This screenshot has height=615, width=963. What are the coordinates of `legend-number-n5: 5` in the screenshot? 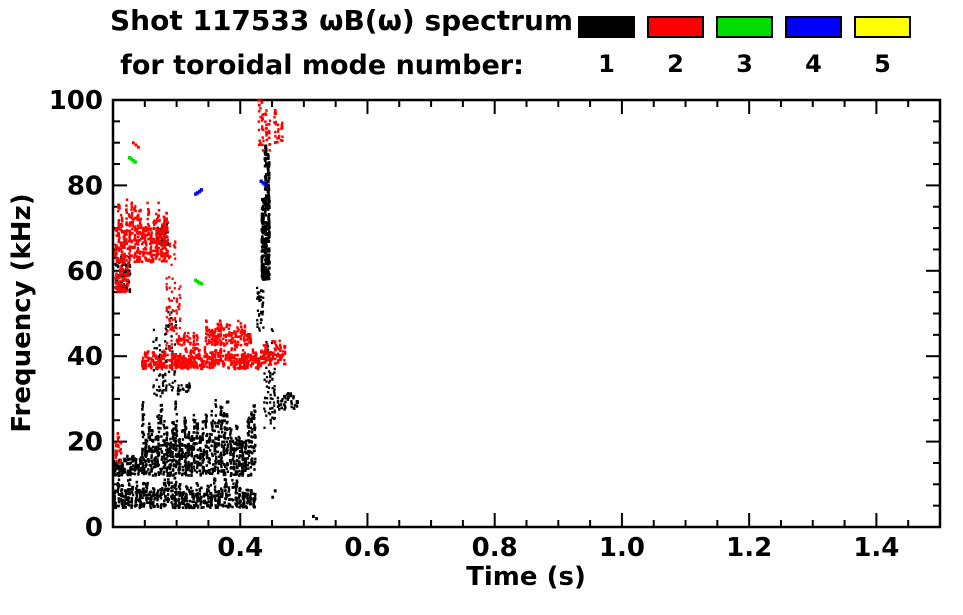 It's located at (882, 64).